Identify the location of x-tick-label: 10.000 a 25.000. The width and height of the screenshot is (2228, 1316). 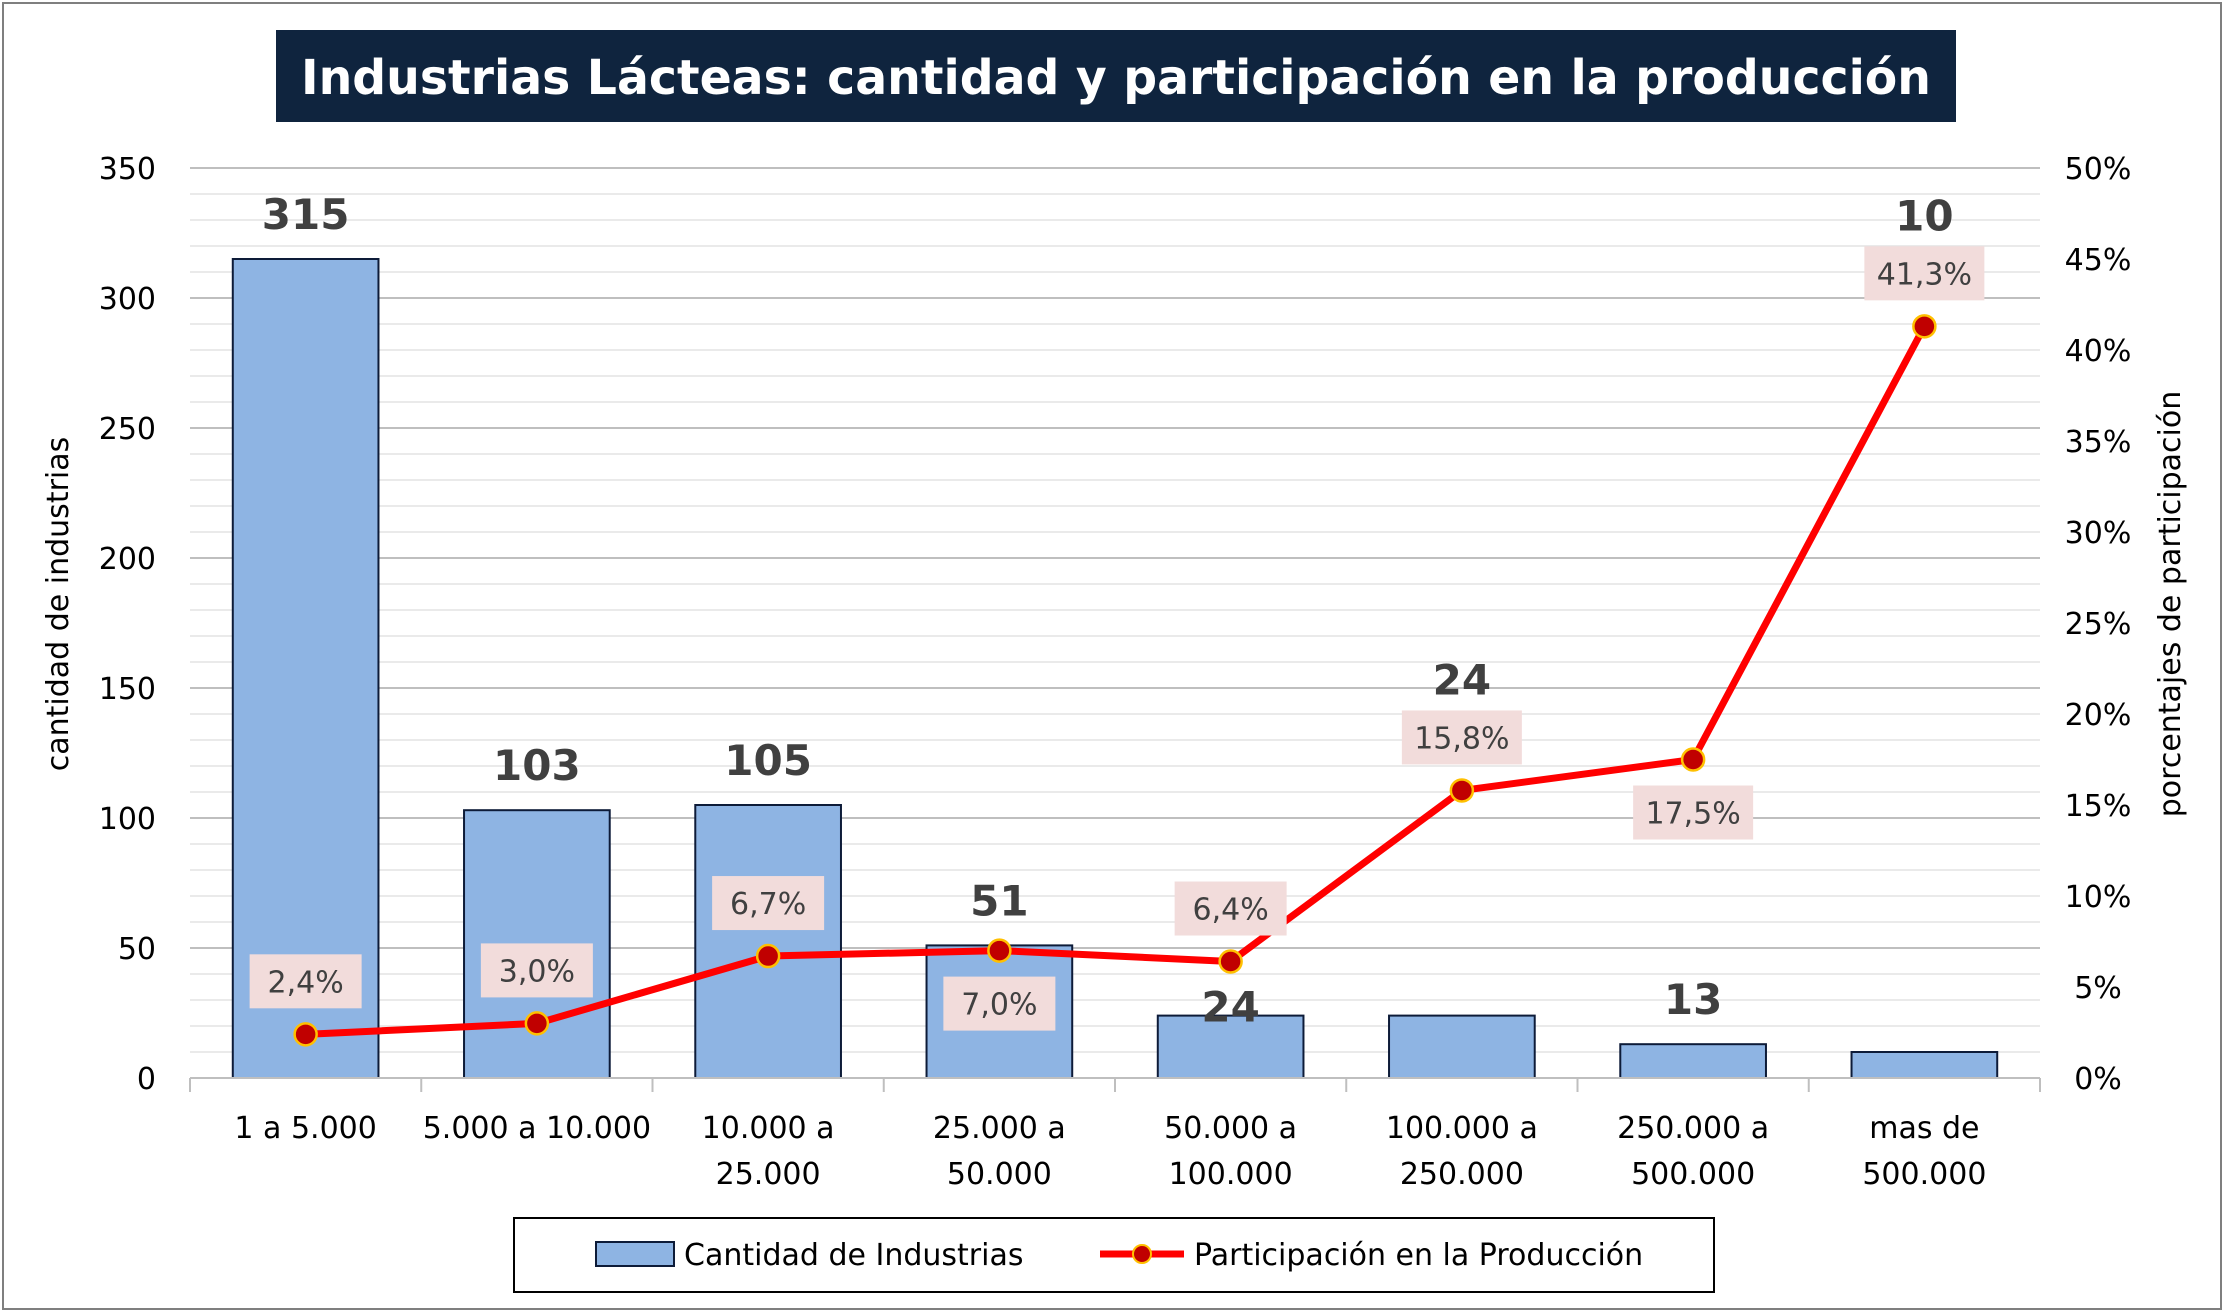
(768, 1151).